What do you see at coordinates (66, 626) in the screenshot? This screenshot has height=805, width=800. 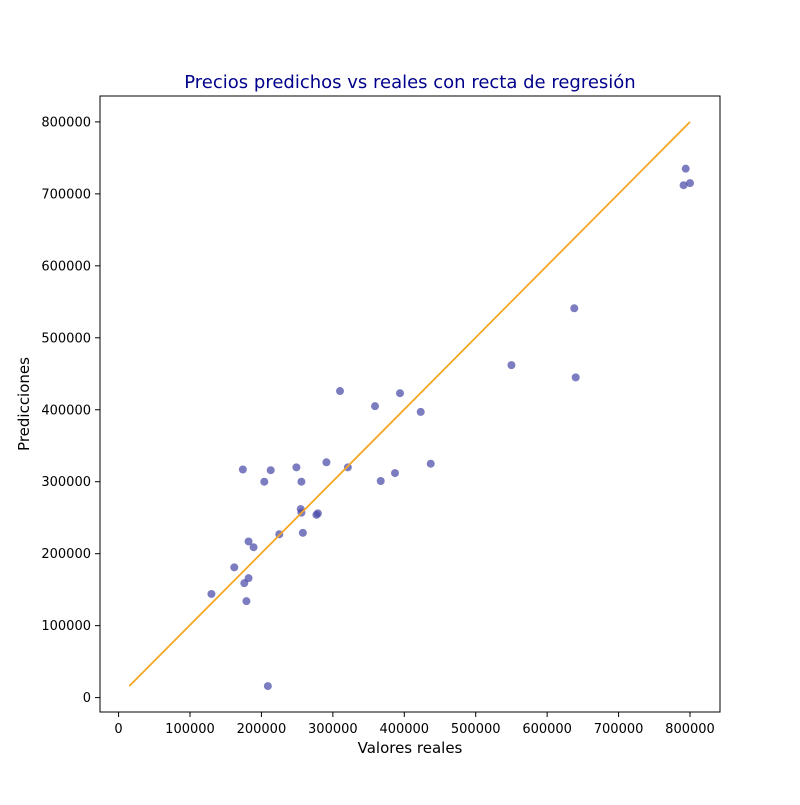 I see `y-tick-label: 100000` at bounding box center [66, 626].